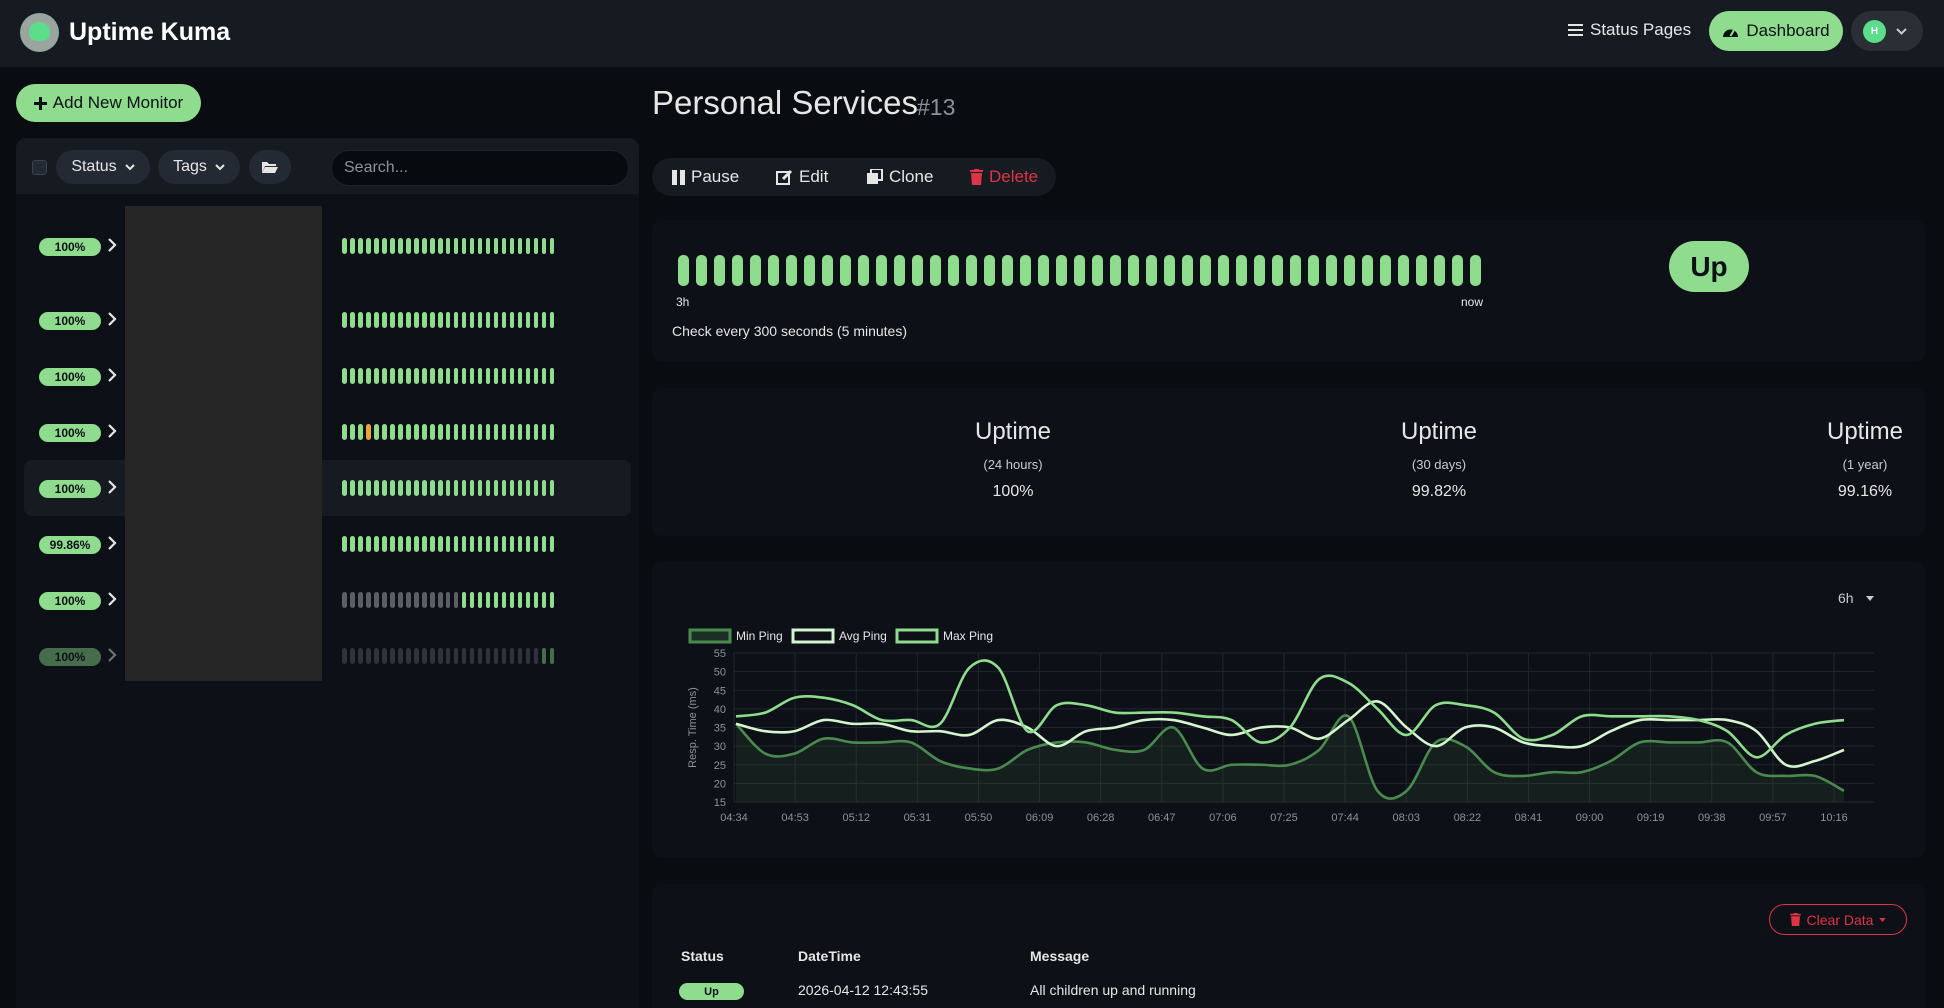 The image size is (1944, 1008). Describe the element at coordinates (480, 168) in the screenshot. I see `search-input` at that location.